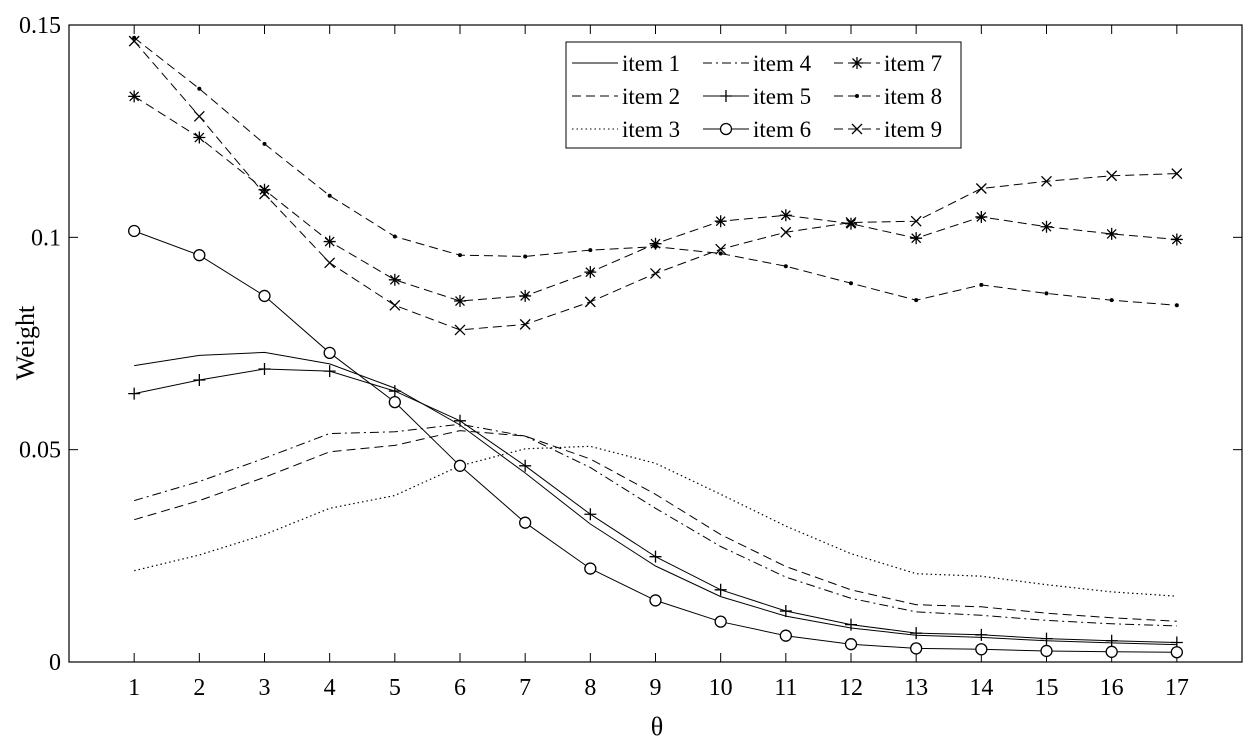  What do you see at coordinates (657, 726) in the screenshot?
I see `x-axis-label: θ` at bounding box center [657, 726].